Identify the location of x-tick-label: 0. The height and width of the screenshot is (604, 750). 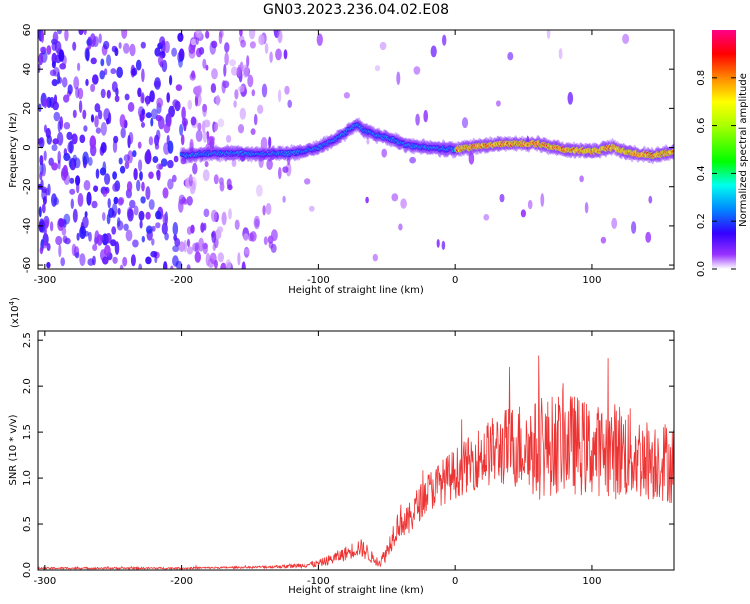
(455, 280).